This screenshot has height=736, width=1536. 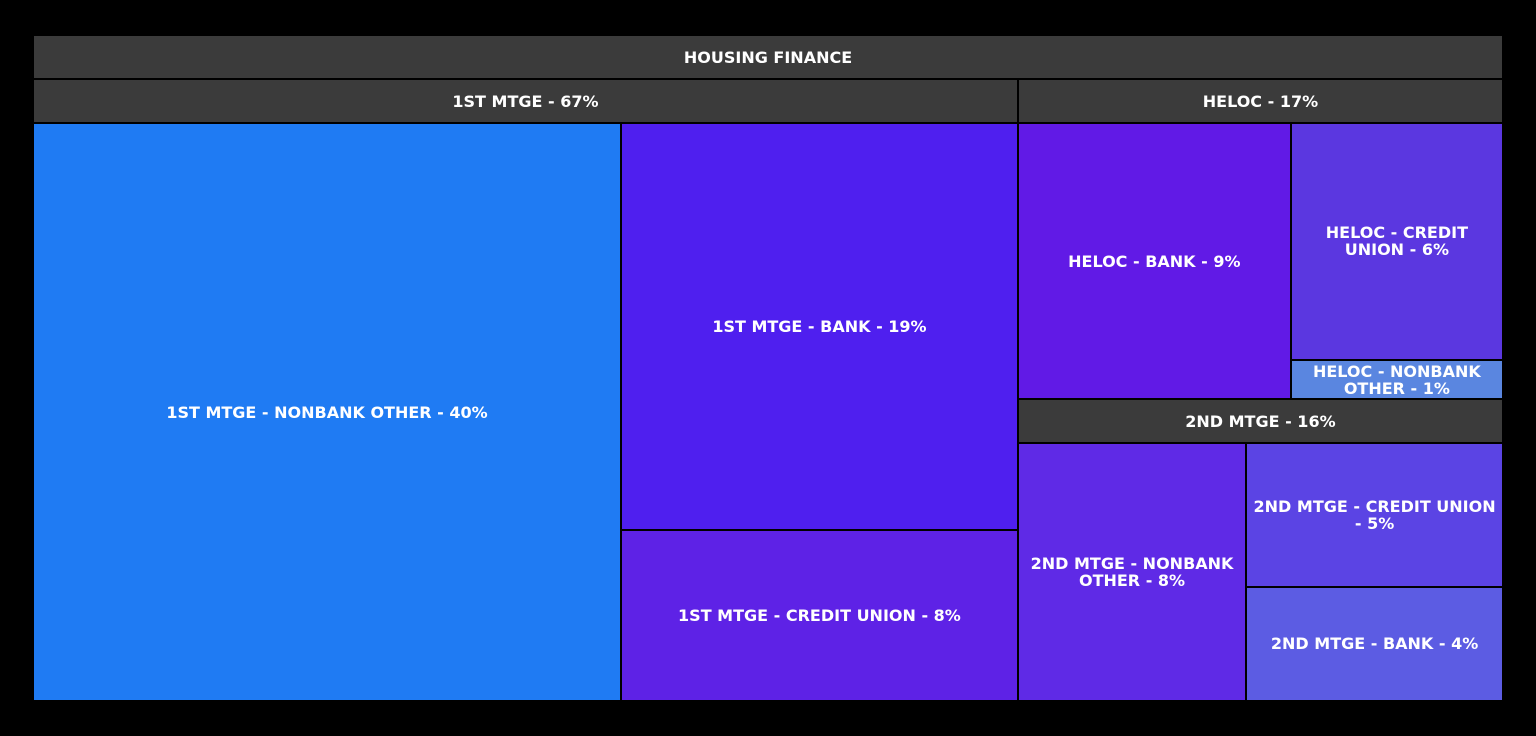 I want to click on treemap-cell: 1ST MTGE - BANK - 19%, so click(x=819, y=326).